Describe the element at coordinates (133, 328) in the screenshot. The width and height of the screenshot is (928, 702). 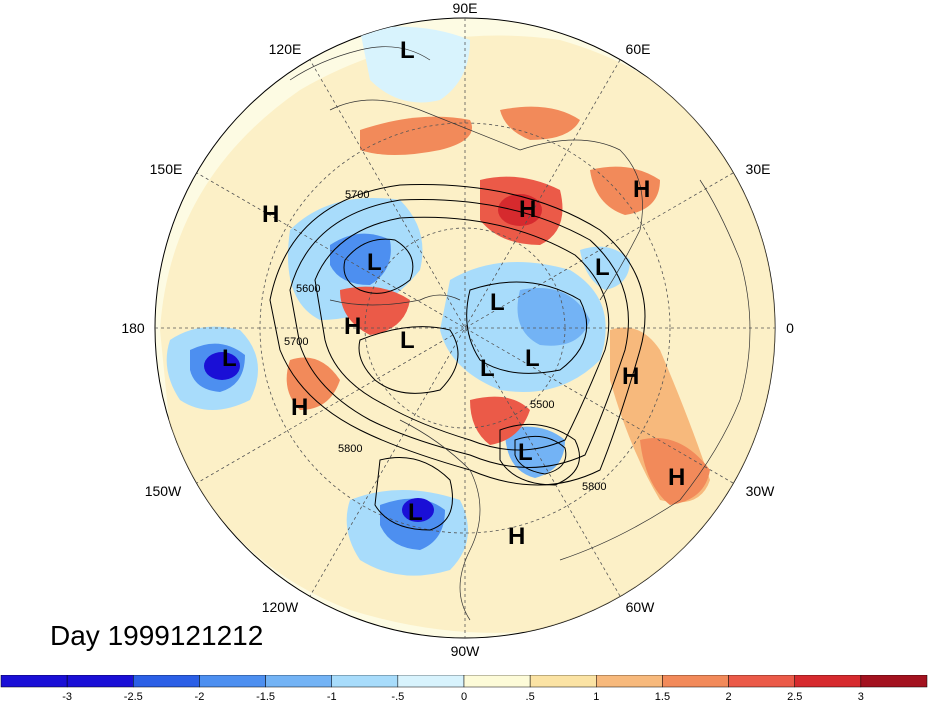
I see `lon-label-180: 180` at that location.